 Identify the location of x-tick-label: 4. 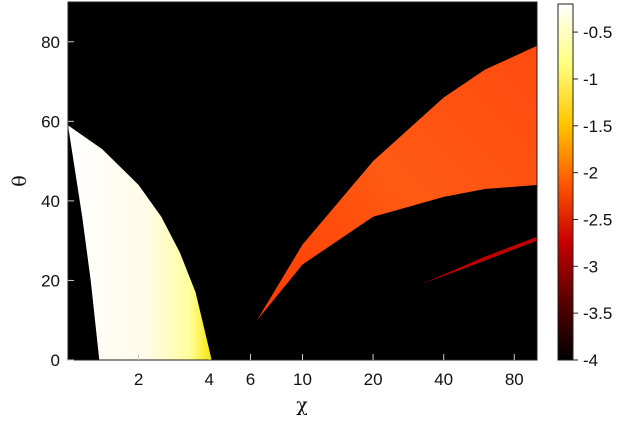
(208, 379).